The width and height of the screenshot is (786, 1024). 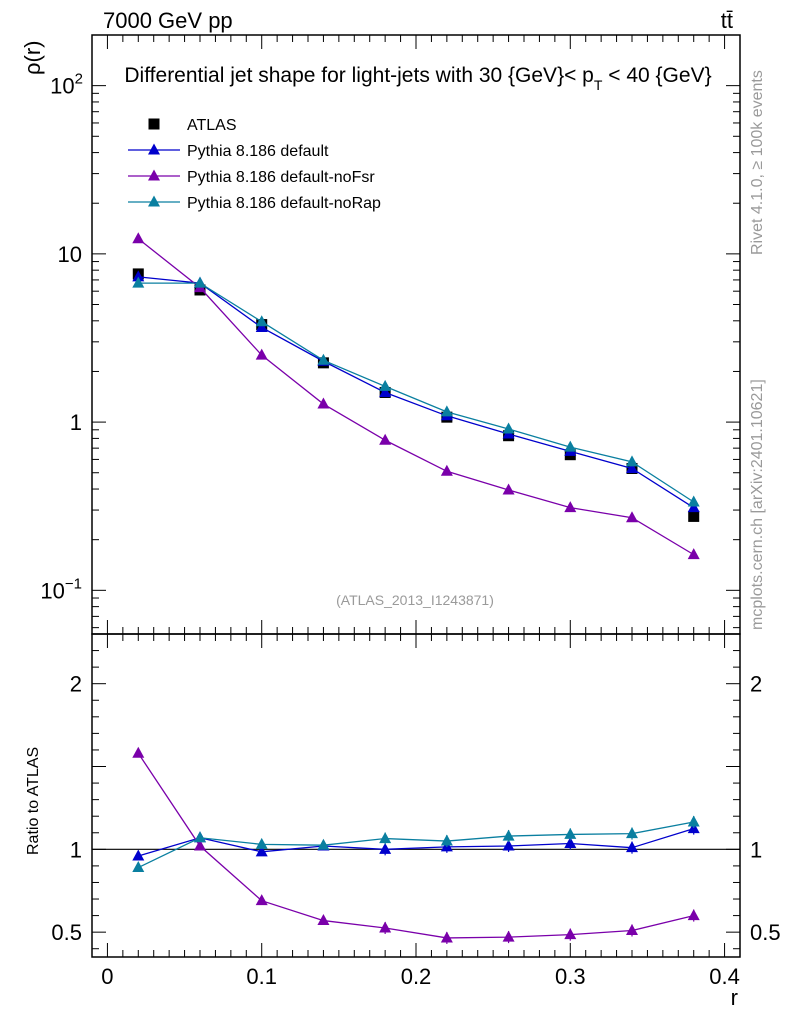 What do you see at coordinates (757, 504) in the screenshot?
I see `mcplots-label: mcplots.cern.ch [arXiv:2401.10621]` at bounding box center [757, 504].